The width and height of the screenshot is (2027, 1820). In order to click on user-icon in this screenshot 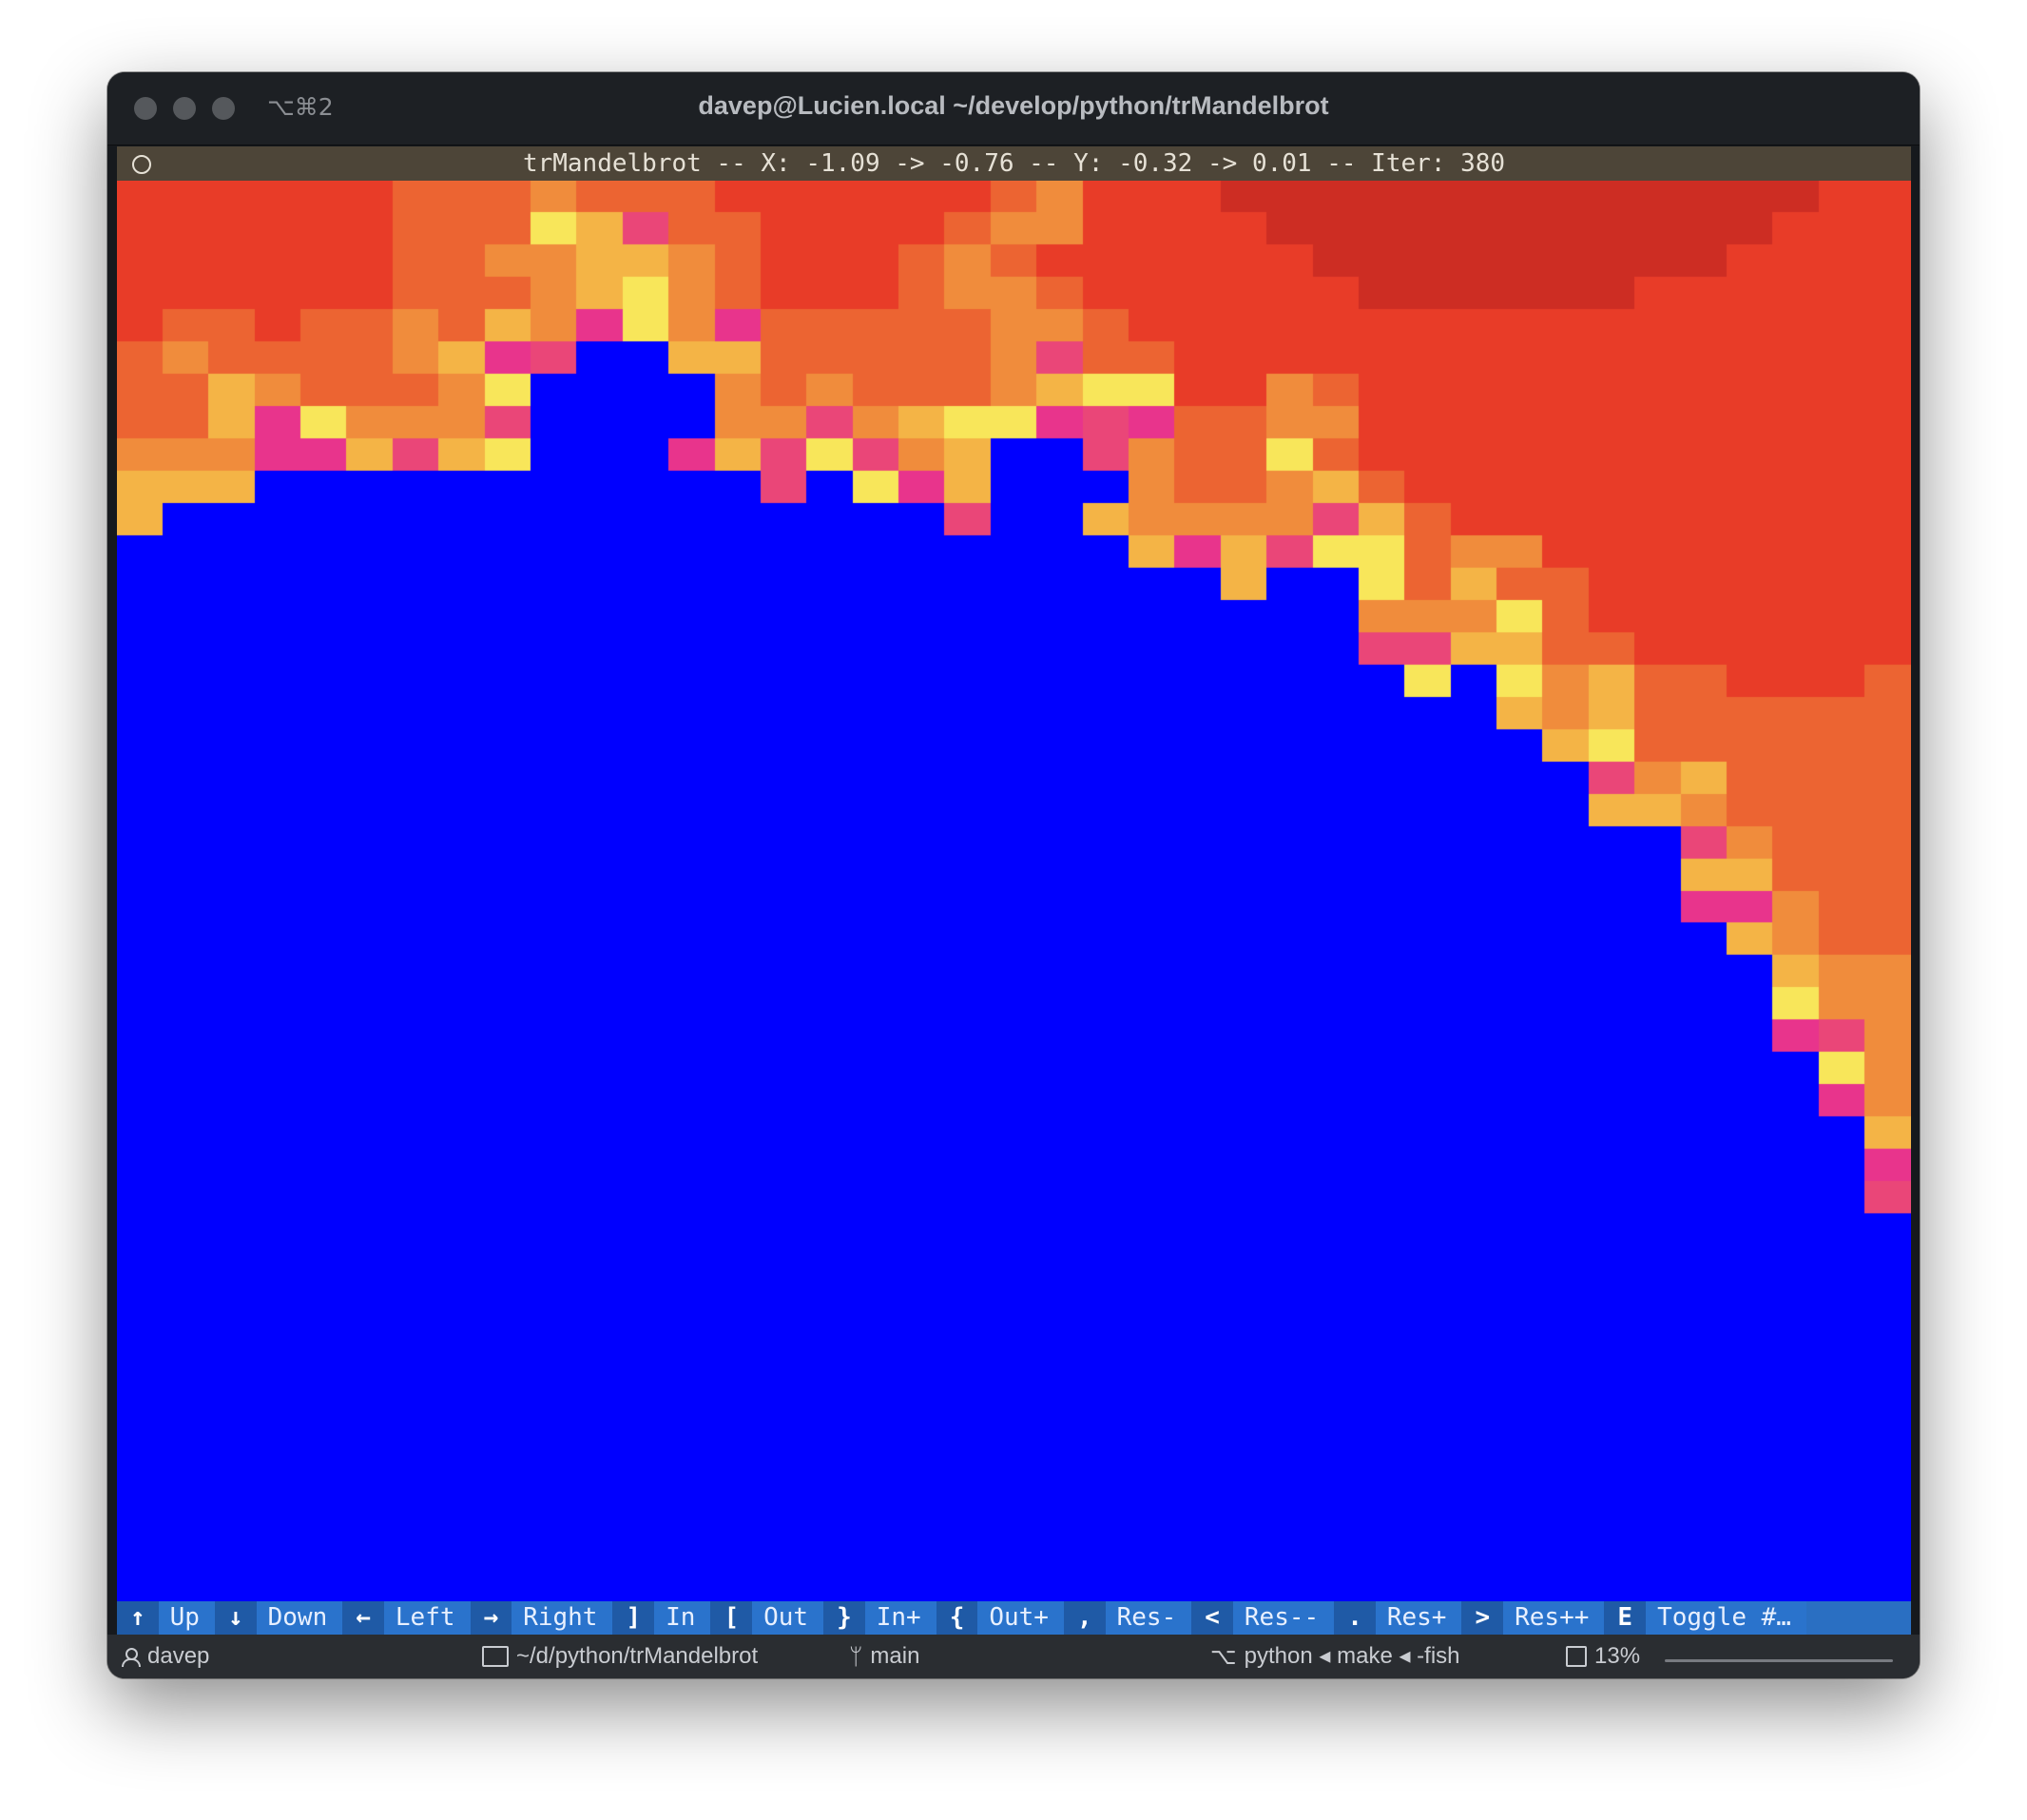, I will do `click(131, 1657)`.